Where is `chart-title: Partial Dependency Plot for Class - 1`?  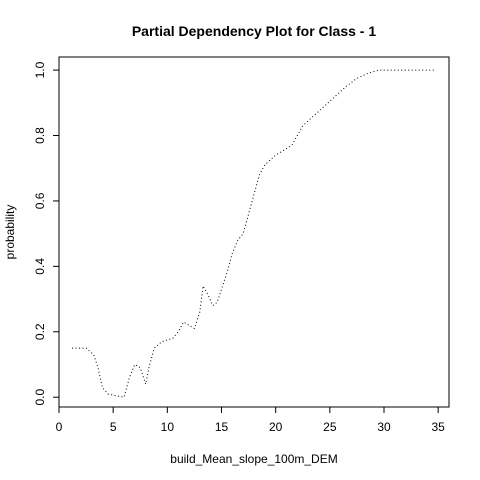
chart-title: Partial Dependency Plot for Class - 1 is located at coordinates (254, 31).